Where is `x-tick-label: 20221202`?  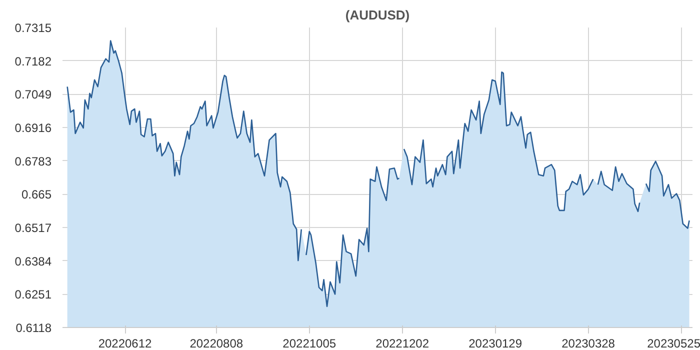 x-tick-label: 20221202 is located at coordinates (403, 343).